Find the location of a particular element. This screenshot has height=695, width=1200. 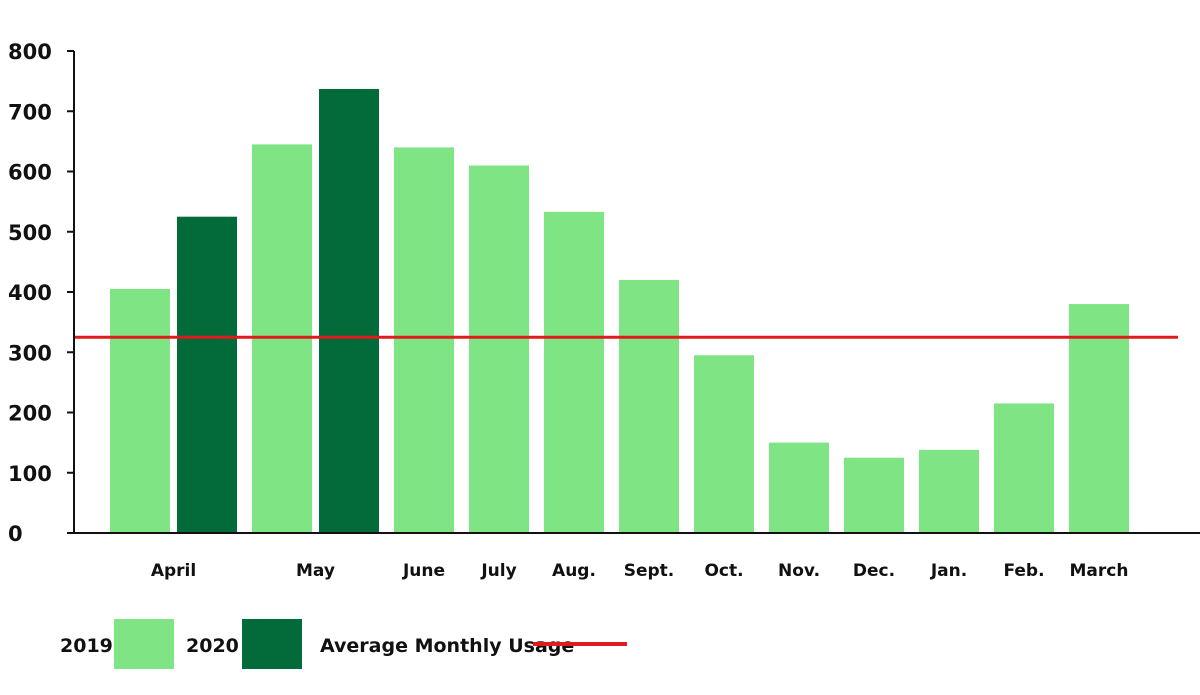

legend: 2019 2020 Average Monthly Usage is located at coordinates (600, 645).